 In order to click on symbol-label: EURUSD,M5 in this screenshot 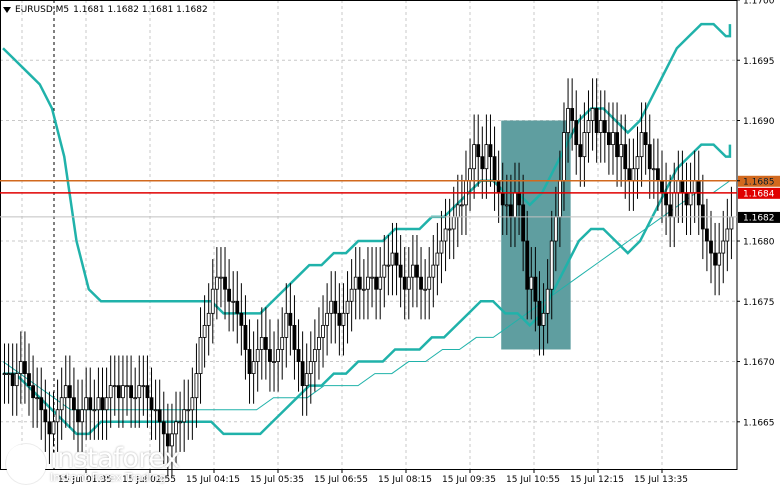, I will do `click(42, 10)`.